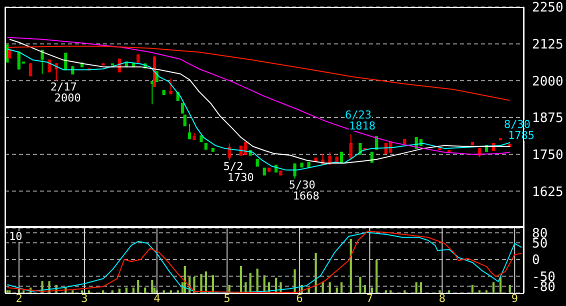 This screenshot has height=306, width=566. What do you see at coordinates (548, 8) in the screenshot?
I see `y-tick-label: 2250` at bounding box center [548, 8].